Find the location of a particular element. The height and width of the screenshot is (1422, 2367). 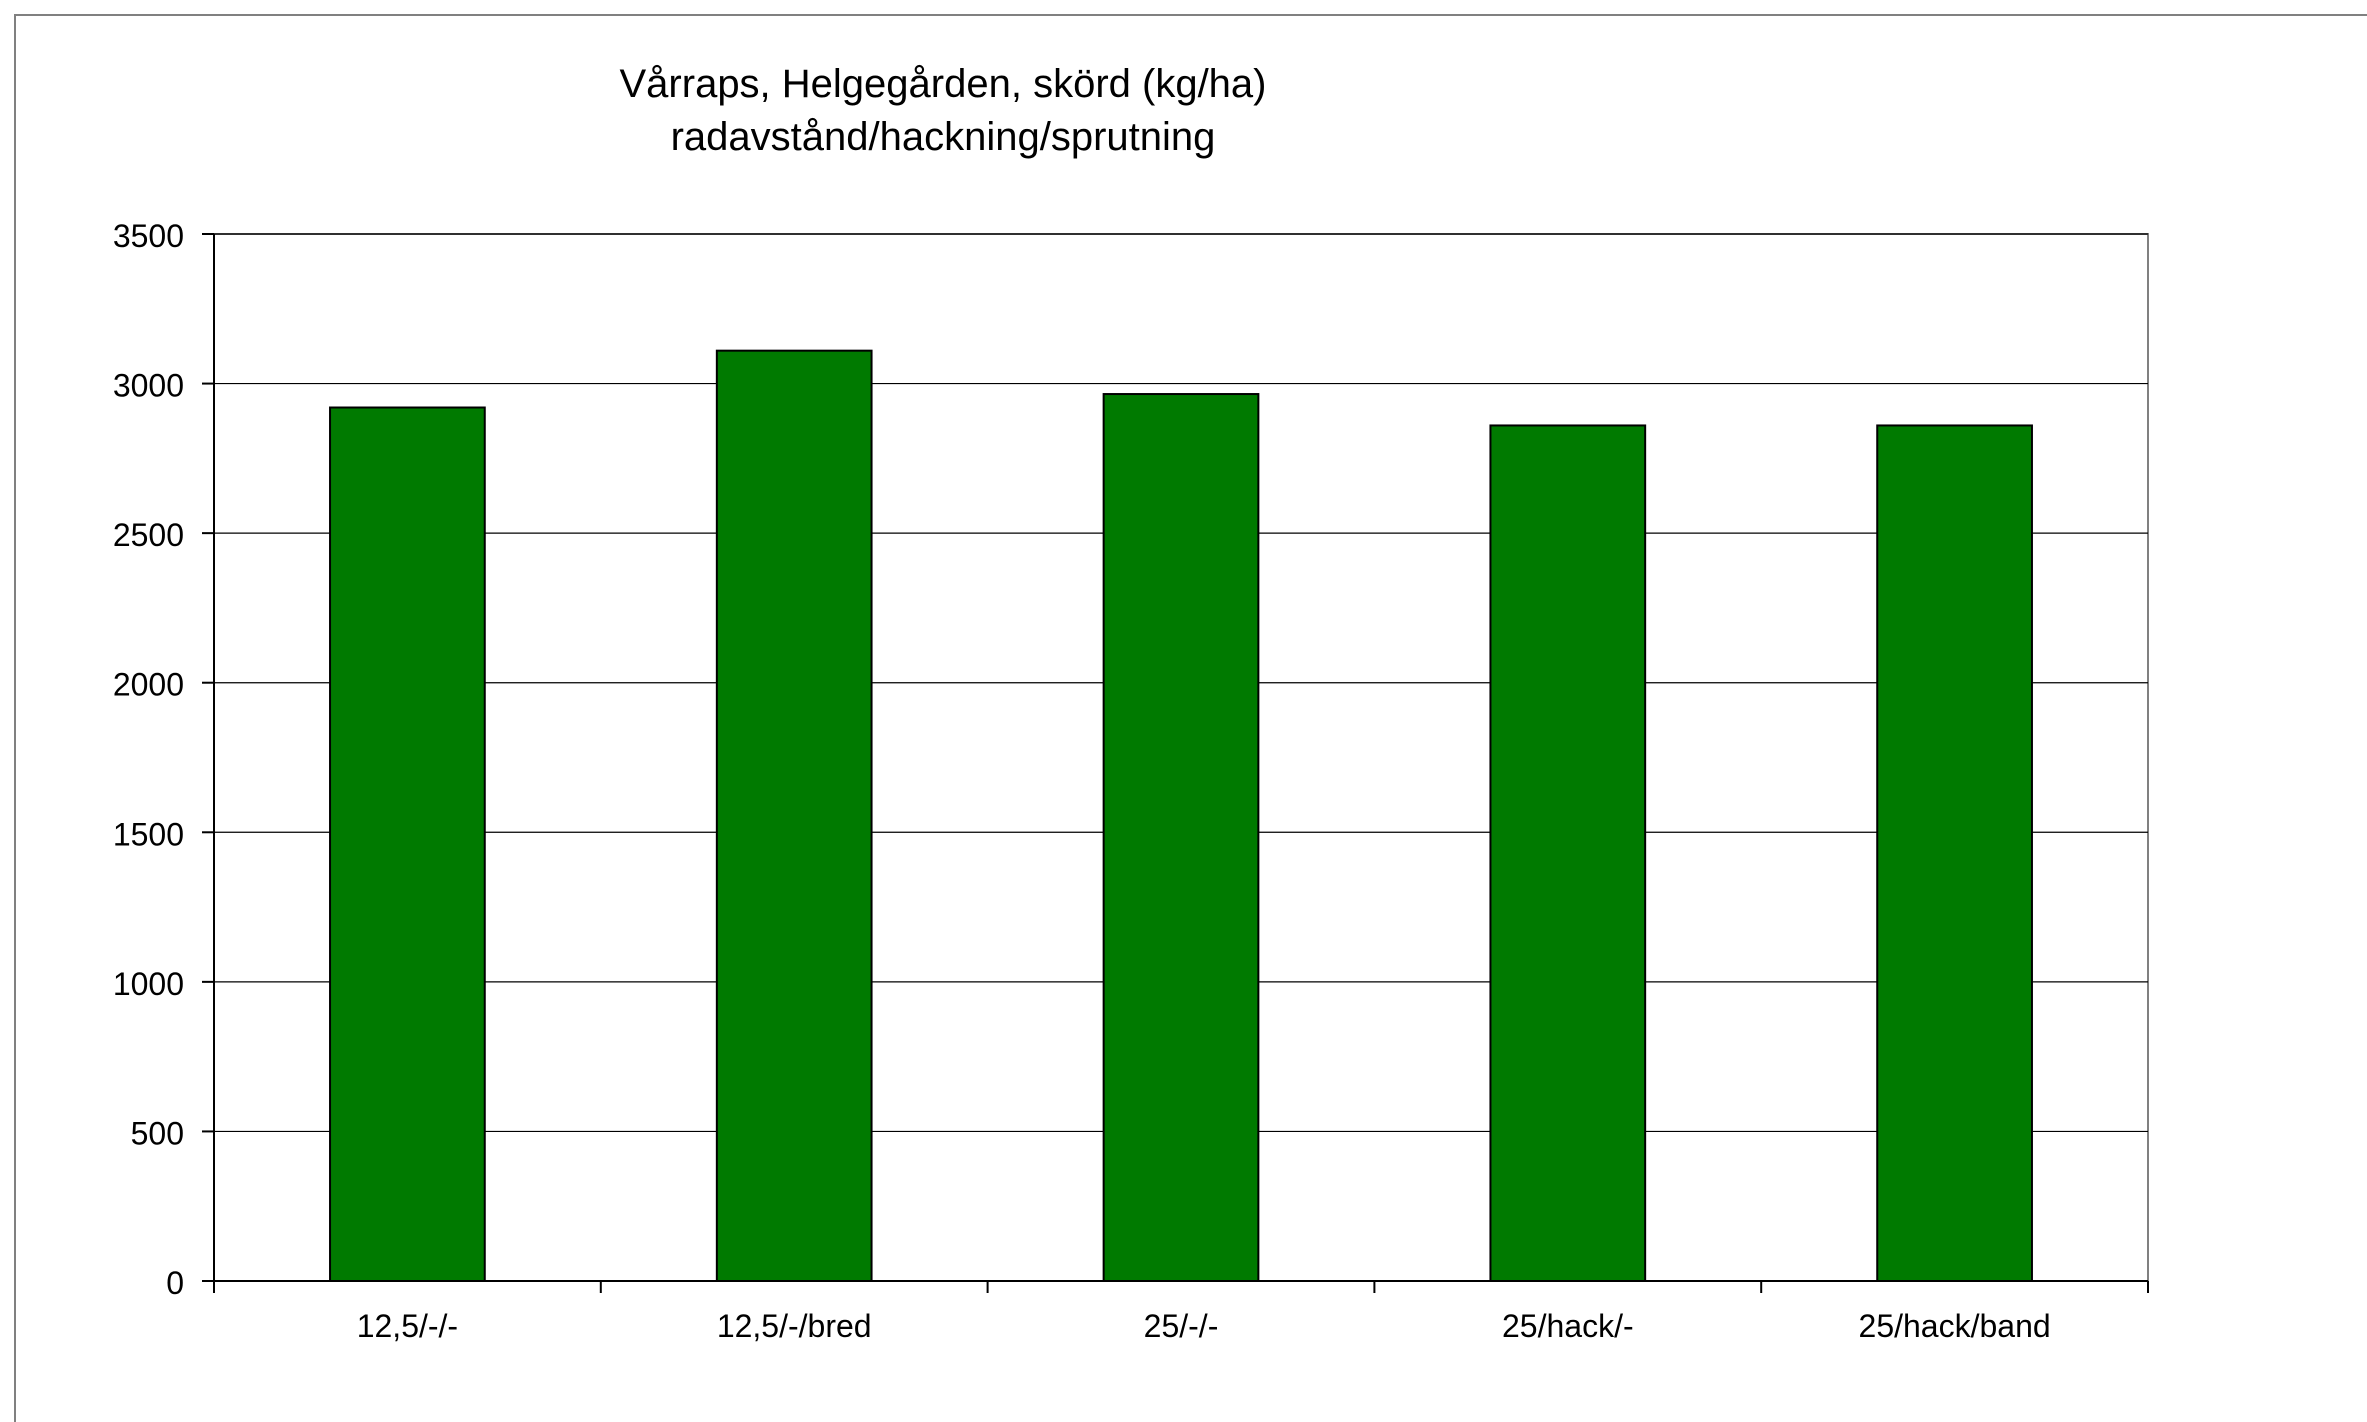

y-tick-label: 1500 is located at coordinates (148, 834).